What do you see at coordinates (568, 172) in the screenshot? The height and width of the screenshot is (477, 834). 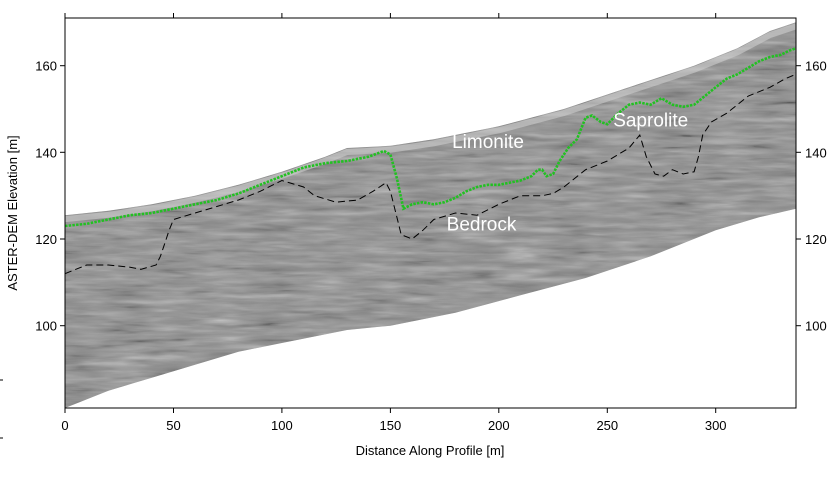 I see `annotation-group: Limonite Saprolite Bedrock` at bounding box center [568, 172].